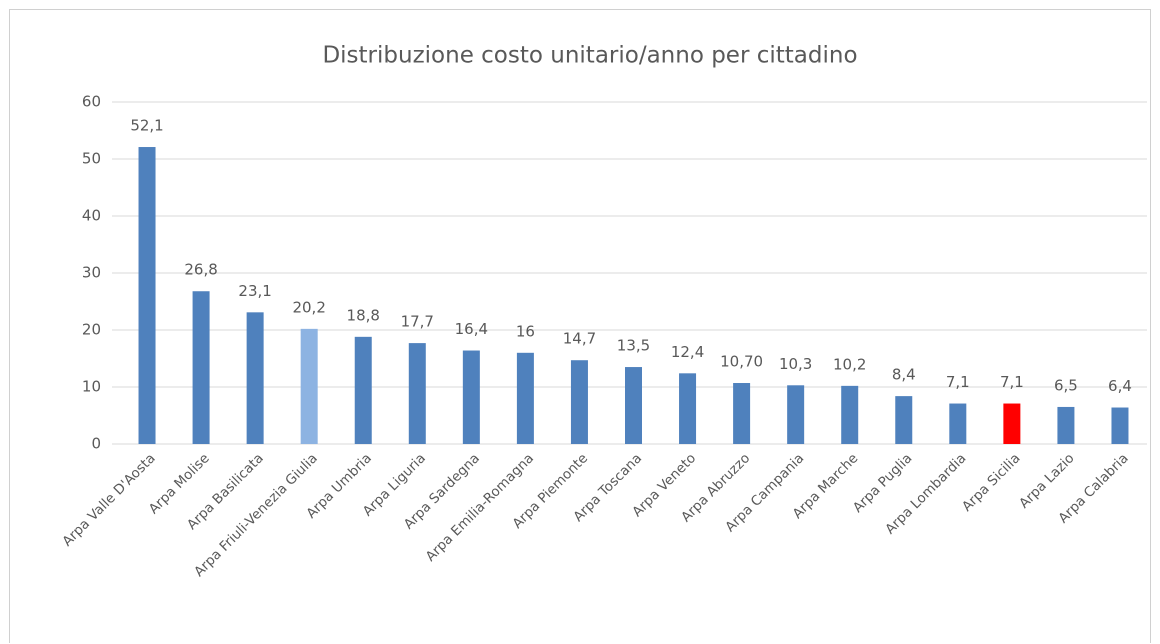  What do you see at coordinates (741, 362) in the screenshot?
I see `value-label: 10,70` at bounding box center [741, 362].